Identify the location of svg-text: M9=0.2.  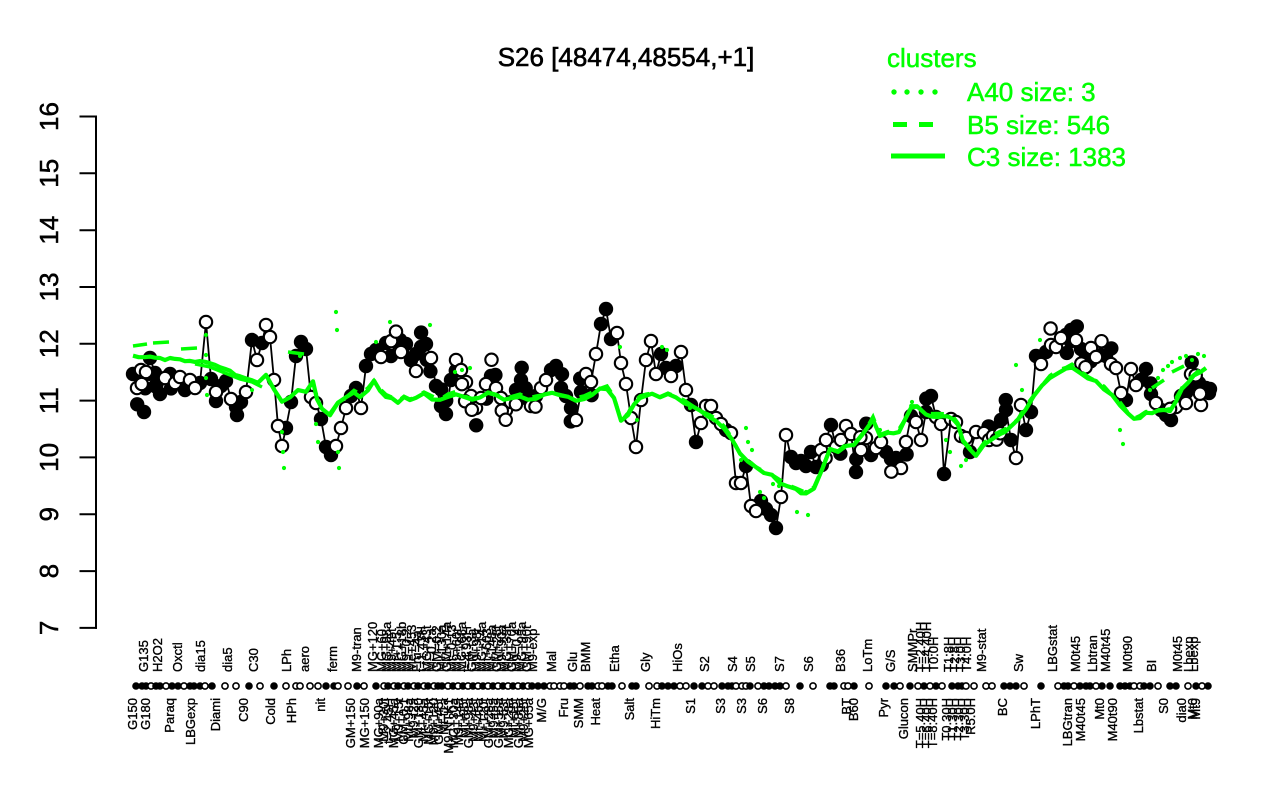
(406, 650).